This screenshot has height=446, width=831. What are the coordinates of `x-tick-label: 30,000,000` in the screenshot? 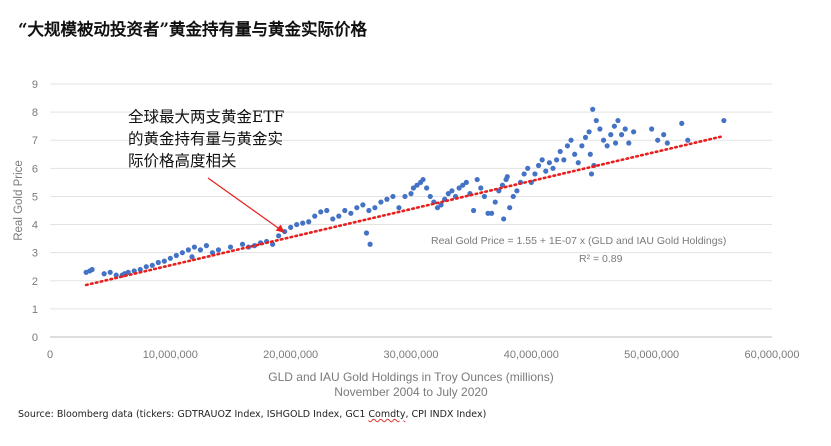 It's located at (410, 355).